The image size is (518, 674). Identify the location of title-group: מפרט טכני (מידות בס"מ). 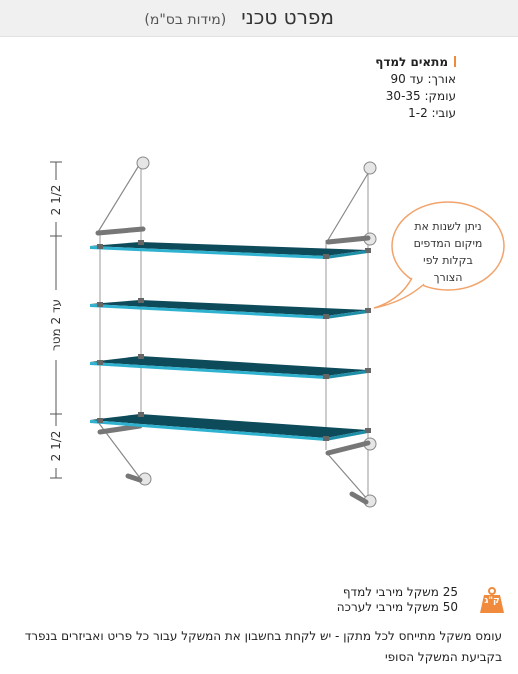
(239, 17).